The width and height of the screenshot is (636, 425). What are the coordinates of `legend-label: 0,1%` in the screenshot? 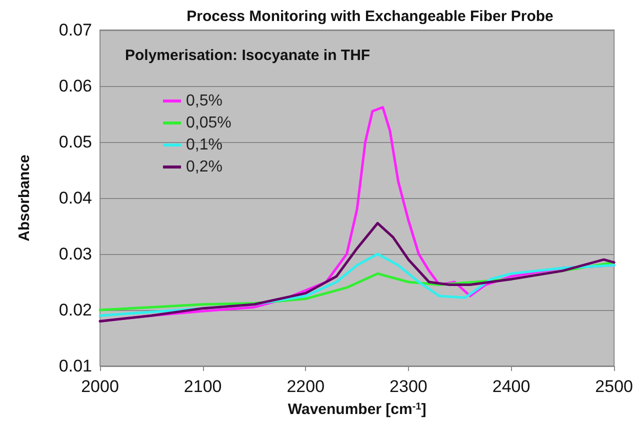 It's located at (204, 145).